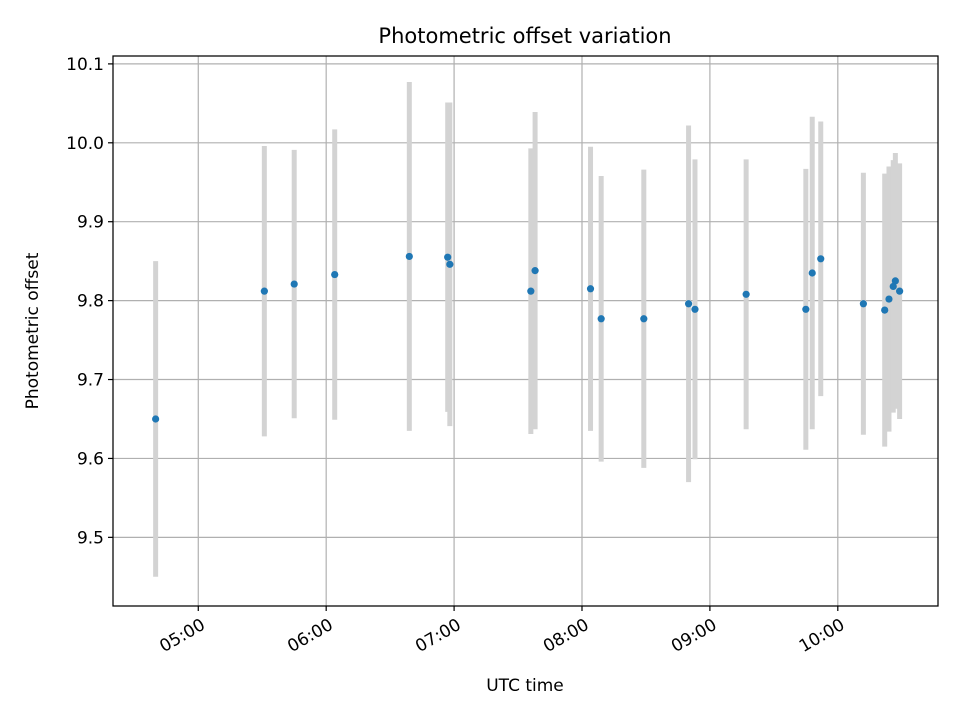 The width and height of the screenshot is (960, 720). What do you see at coordinates (90, 381) in the screenshot?
I see `y-tick-label: 9.7` at bounding box center [90, 381].